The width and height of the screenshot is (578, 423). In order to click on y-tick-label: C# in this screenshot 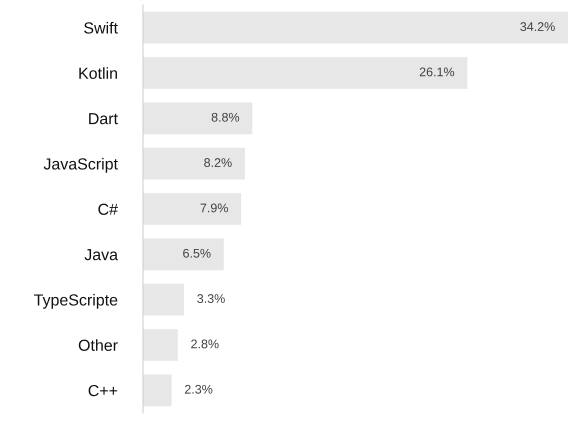, I will do `click(108, 209)`.